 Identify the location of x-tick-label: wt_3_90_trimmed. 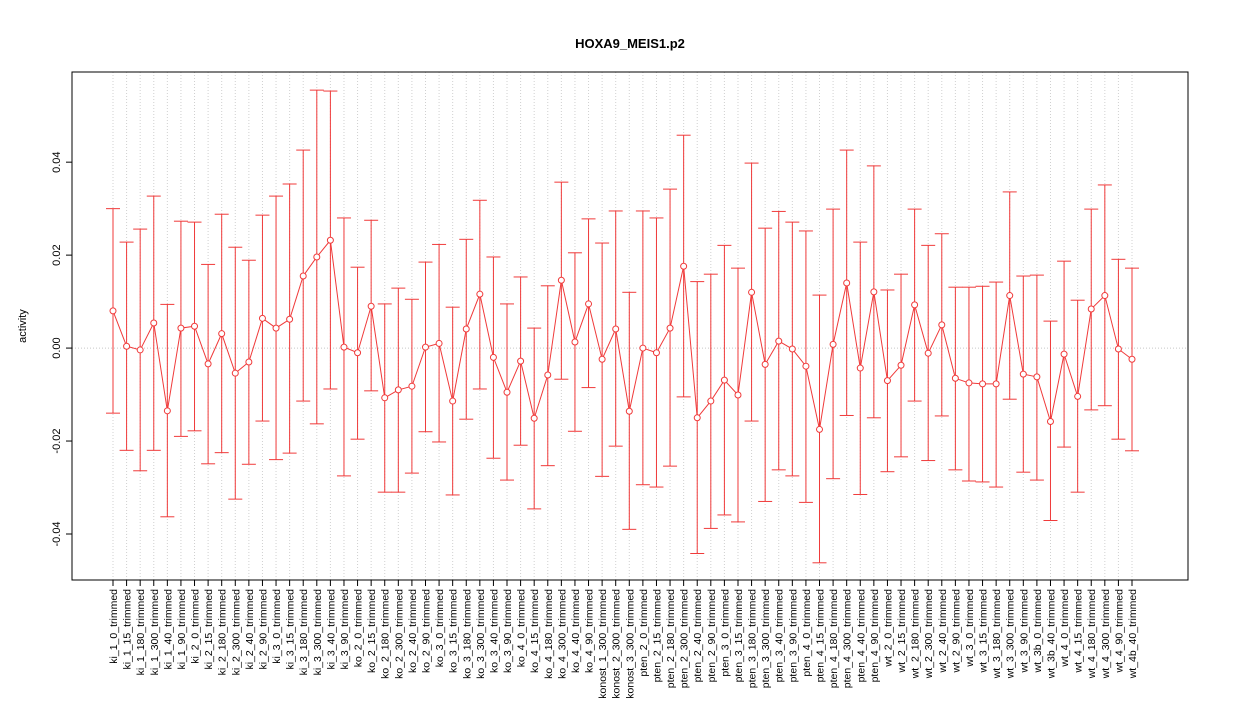
(1024, 631).